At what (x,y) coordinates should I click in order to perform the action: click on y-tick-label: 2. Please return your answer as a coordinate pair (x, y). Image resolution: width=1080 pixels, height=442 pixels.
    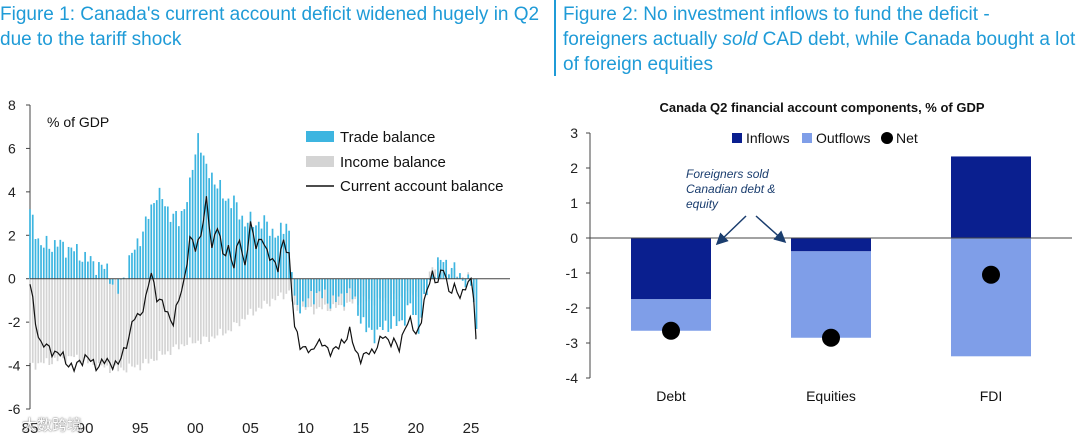
    Looking at the image, I should click on (574, 168).